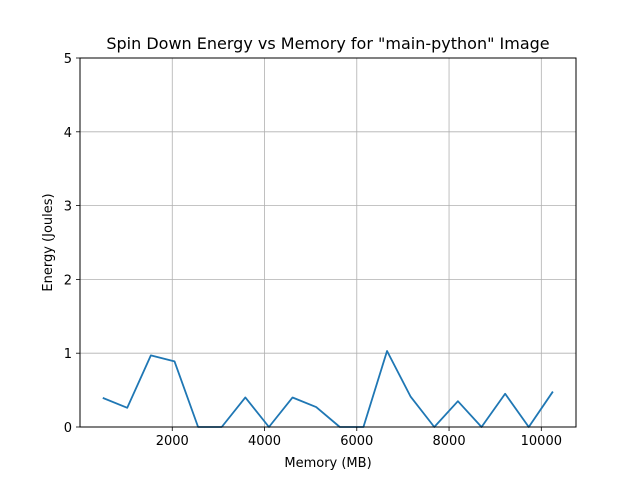  I want to click on y-axis-label: Energy (Joules), so click(48, 242).